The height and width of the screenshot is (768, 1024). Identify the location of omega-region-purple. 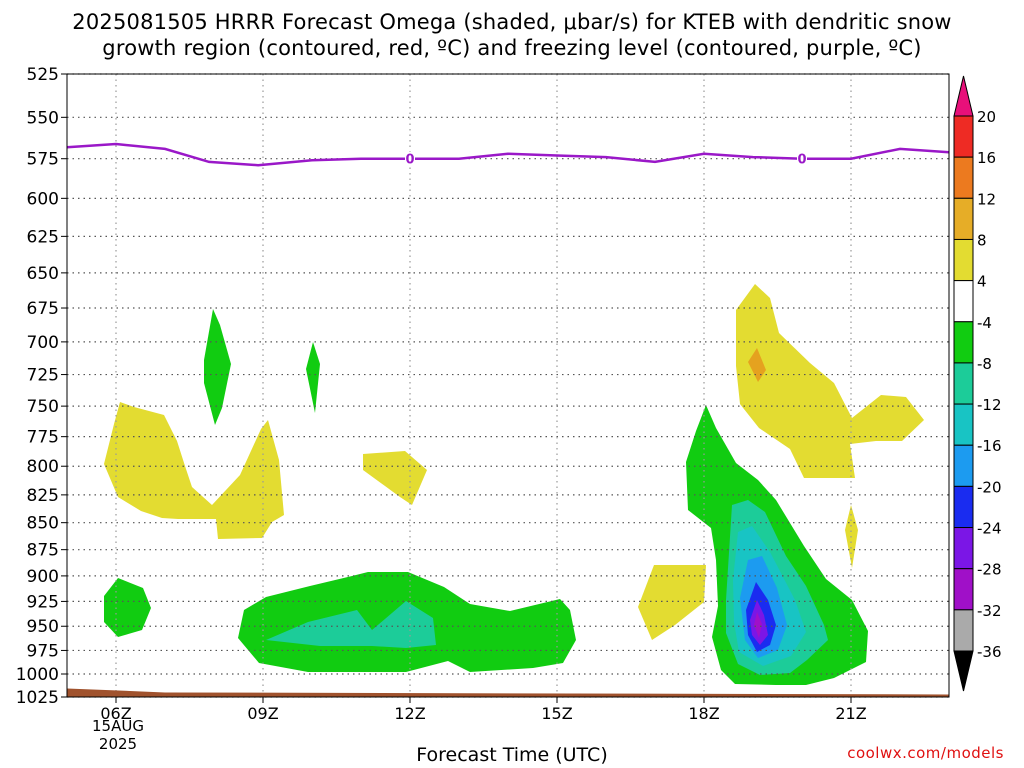
(758, 625).